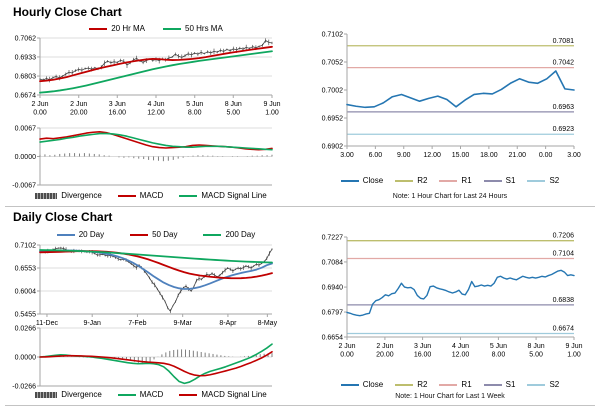  What do you see at coordinates (333, 91) in the screenshot?
I see `y-tick-label: 0.7002` at bounding box center [333, 91].